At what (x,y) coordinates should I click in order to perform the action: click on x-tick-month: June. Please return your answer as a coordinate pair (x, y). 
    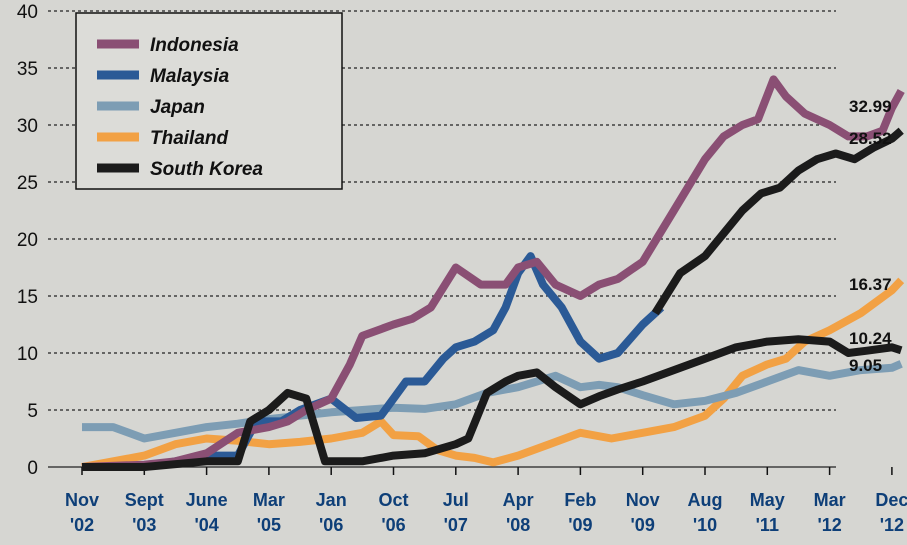
    Looking at the image, I should click on (207, 500).